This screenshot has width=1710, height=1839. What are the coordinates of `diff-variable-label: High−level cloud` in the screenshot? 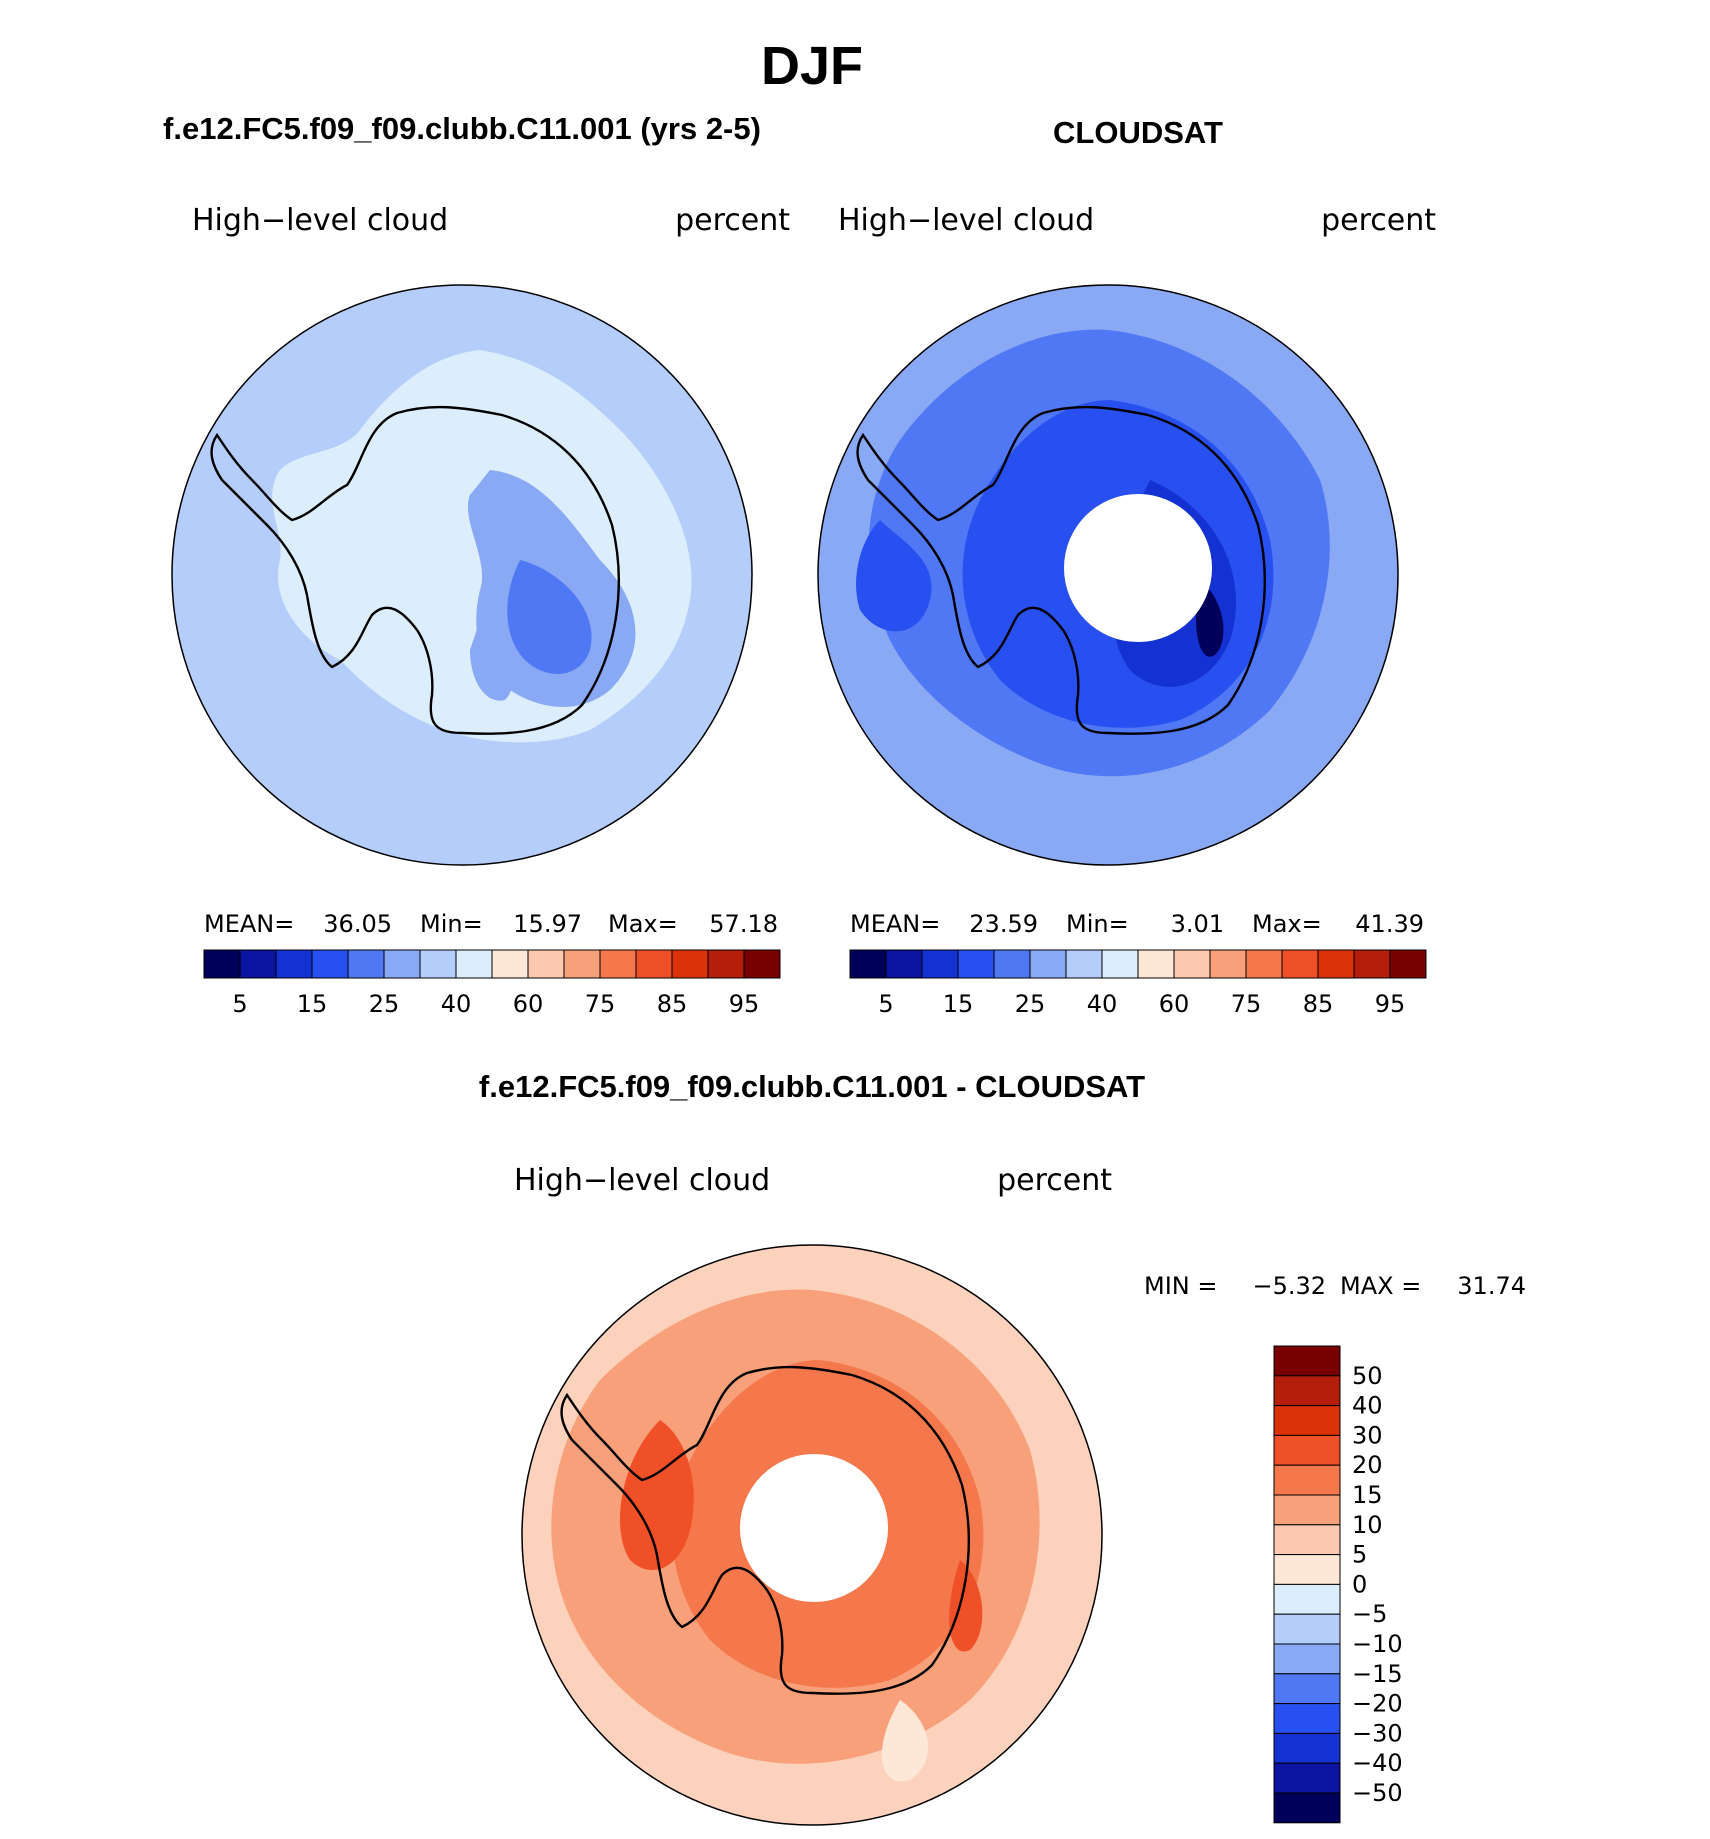 It's located at (642, 1180).